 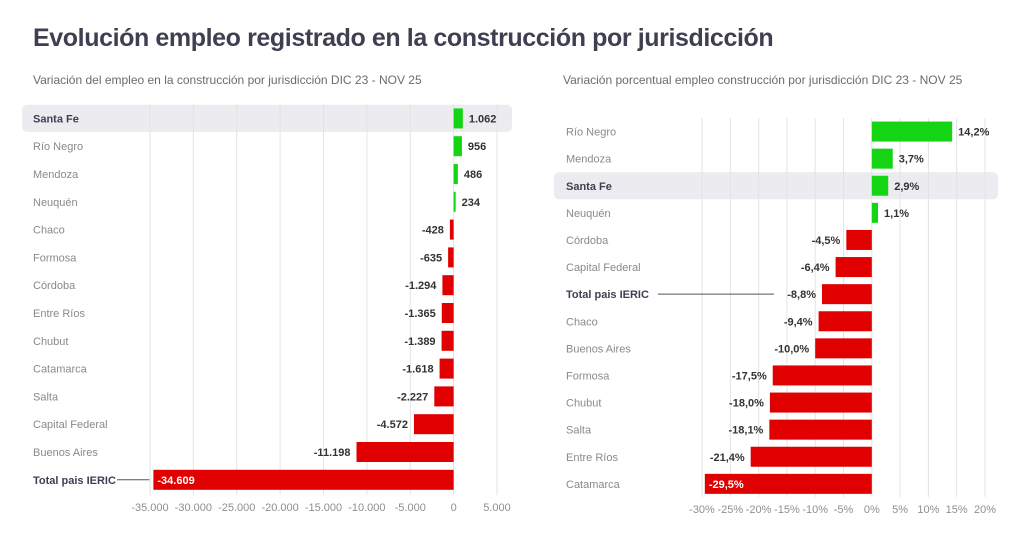 What do you see at coordinates (791, 349) in the screenshot?
I see `value-label-buenos-aires: -10,0%` at bounding box center [791, 349].